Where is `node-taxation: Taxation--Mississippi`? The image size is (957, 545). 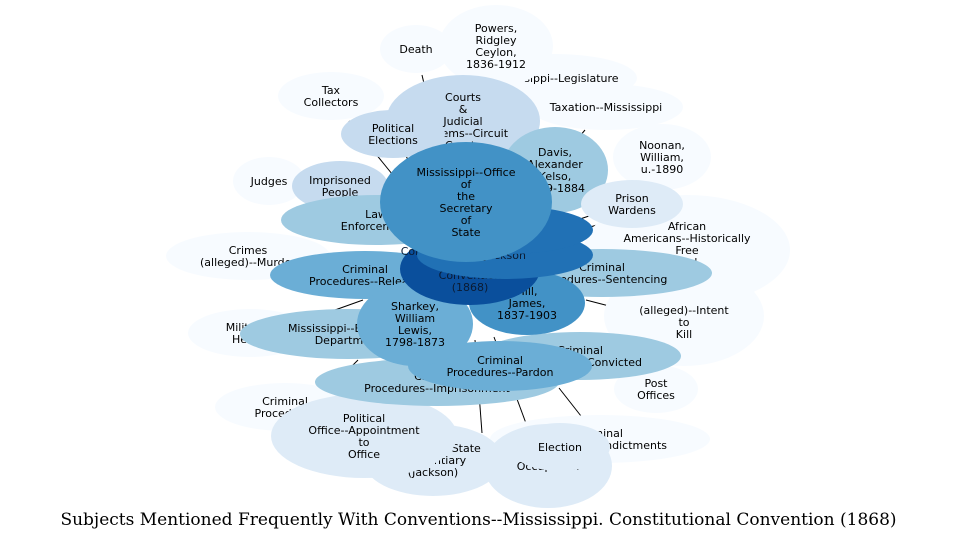 node-taxation: Taxation--Mississippi is located at coordinates (606, 107).